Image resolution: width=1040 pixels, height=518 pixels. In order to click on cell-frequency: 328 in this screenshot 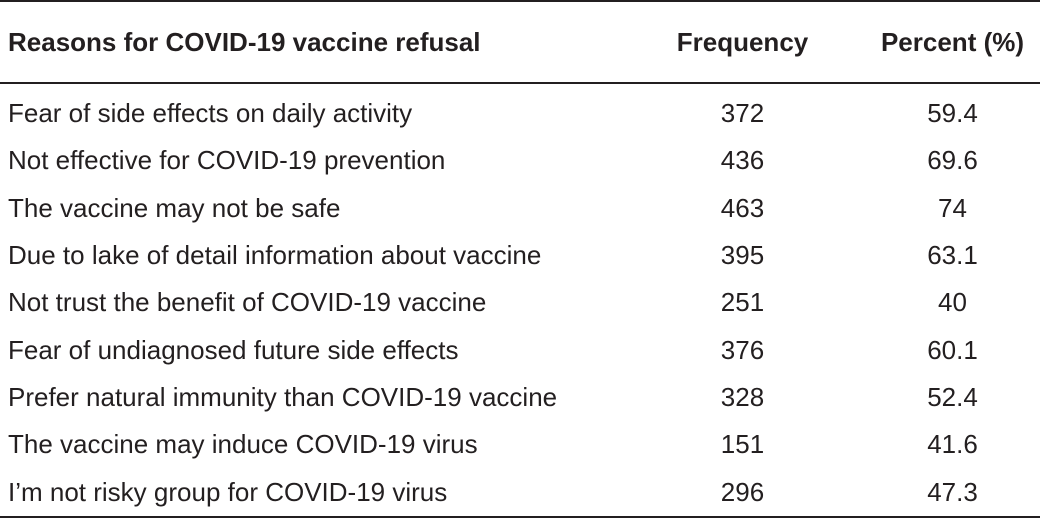, I will do `click(742, 396)`.